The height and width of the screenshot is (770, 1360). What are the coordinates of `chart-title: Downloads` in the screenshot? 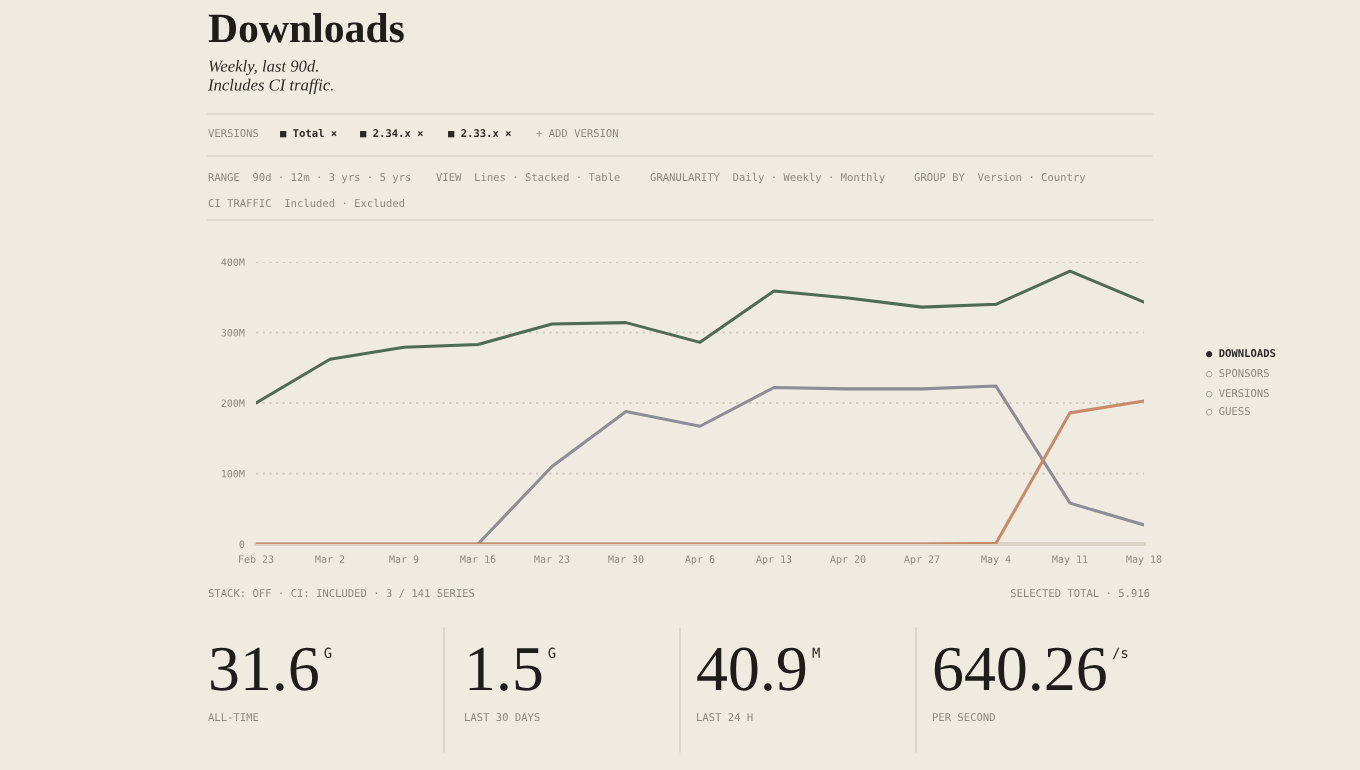 It's located at (306, 28).